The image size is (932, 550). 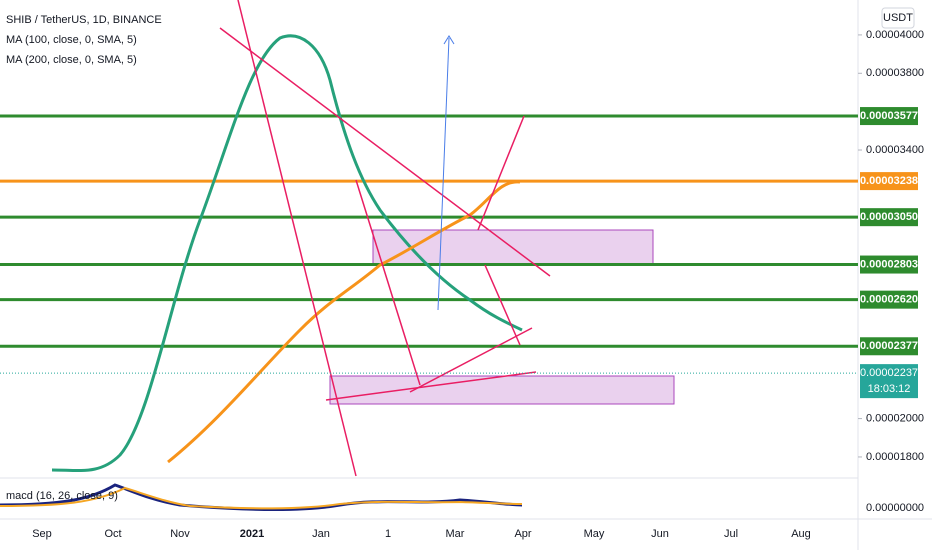 What do you see at coordinates (84, 20) in the screenshot?
I see `symbol: SHIB / TetherUS, 1D, BINANCE` at bounding box center [84, 20].